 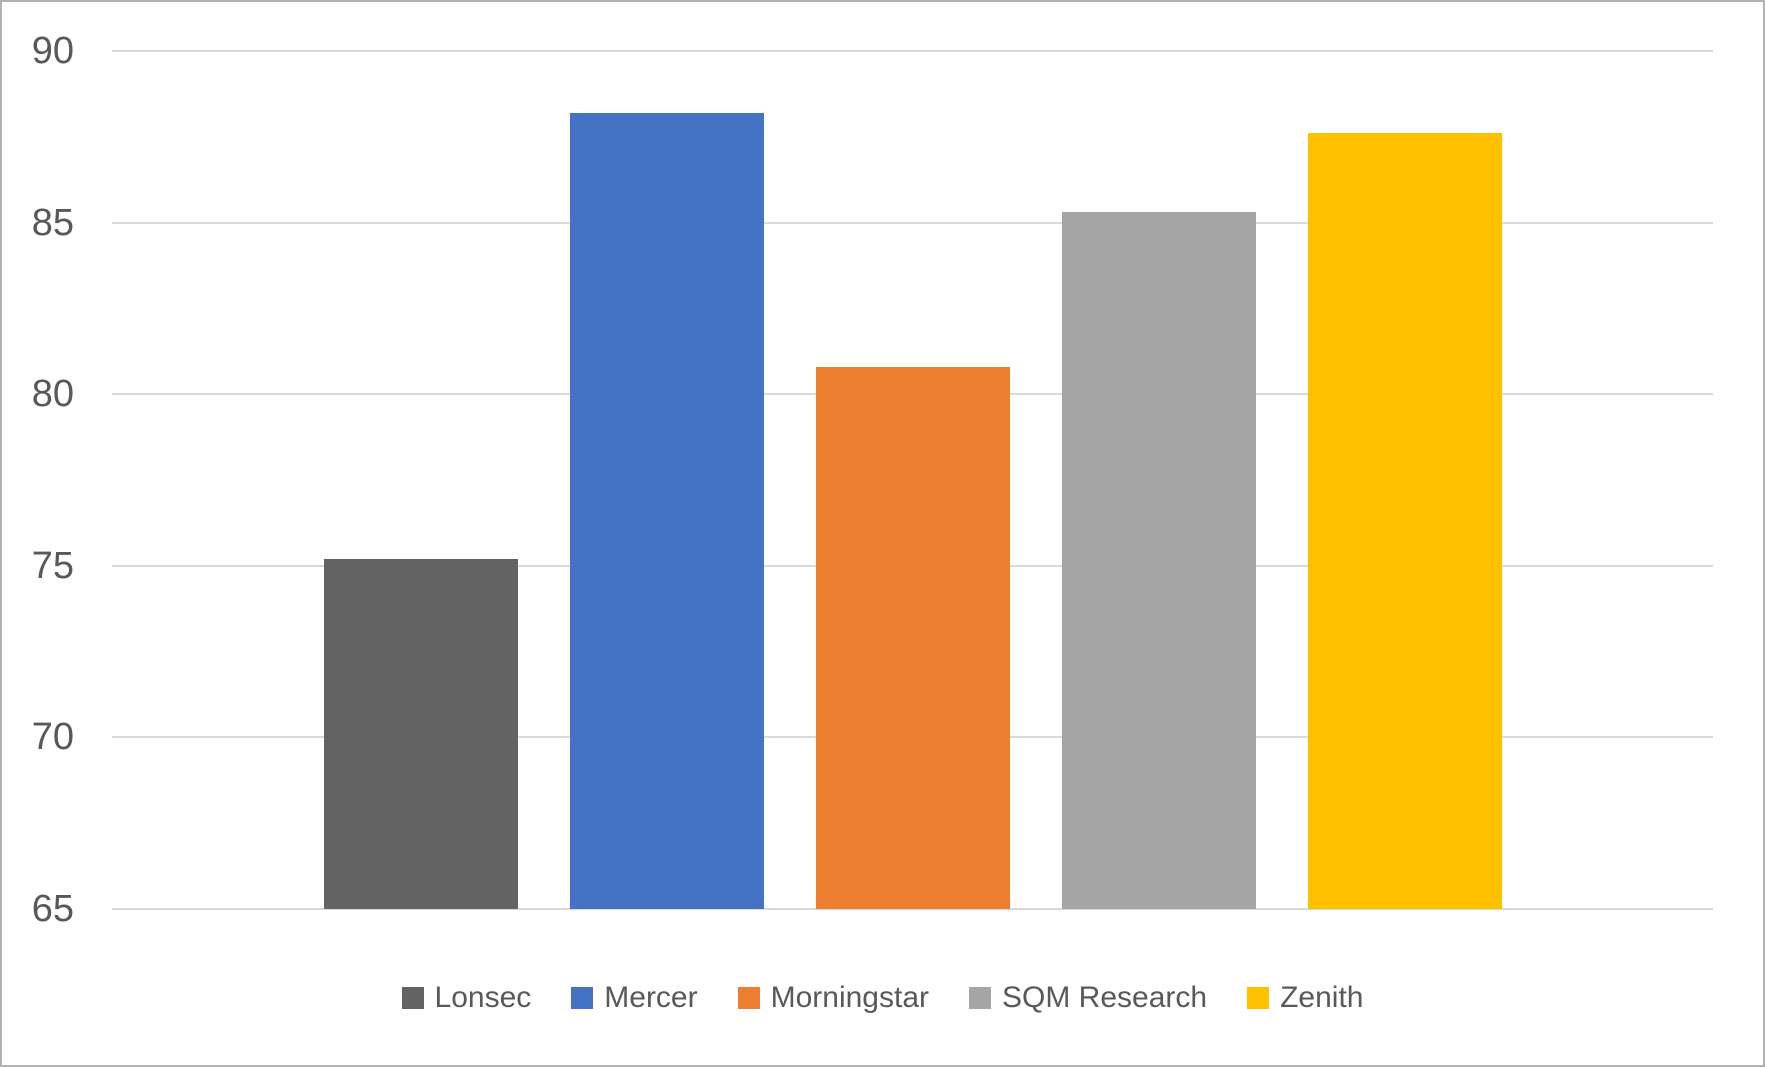 What do you see at coordinates (582, 998) in the screenshot?
I see `legend-swatch-mercer` at bounding box center [582, 998].